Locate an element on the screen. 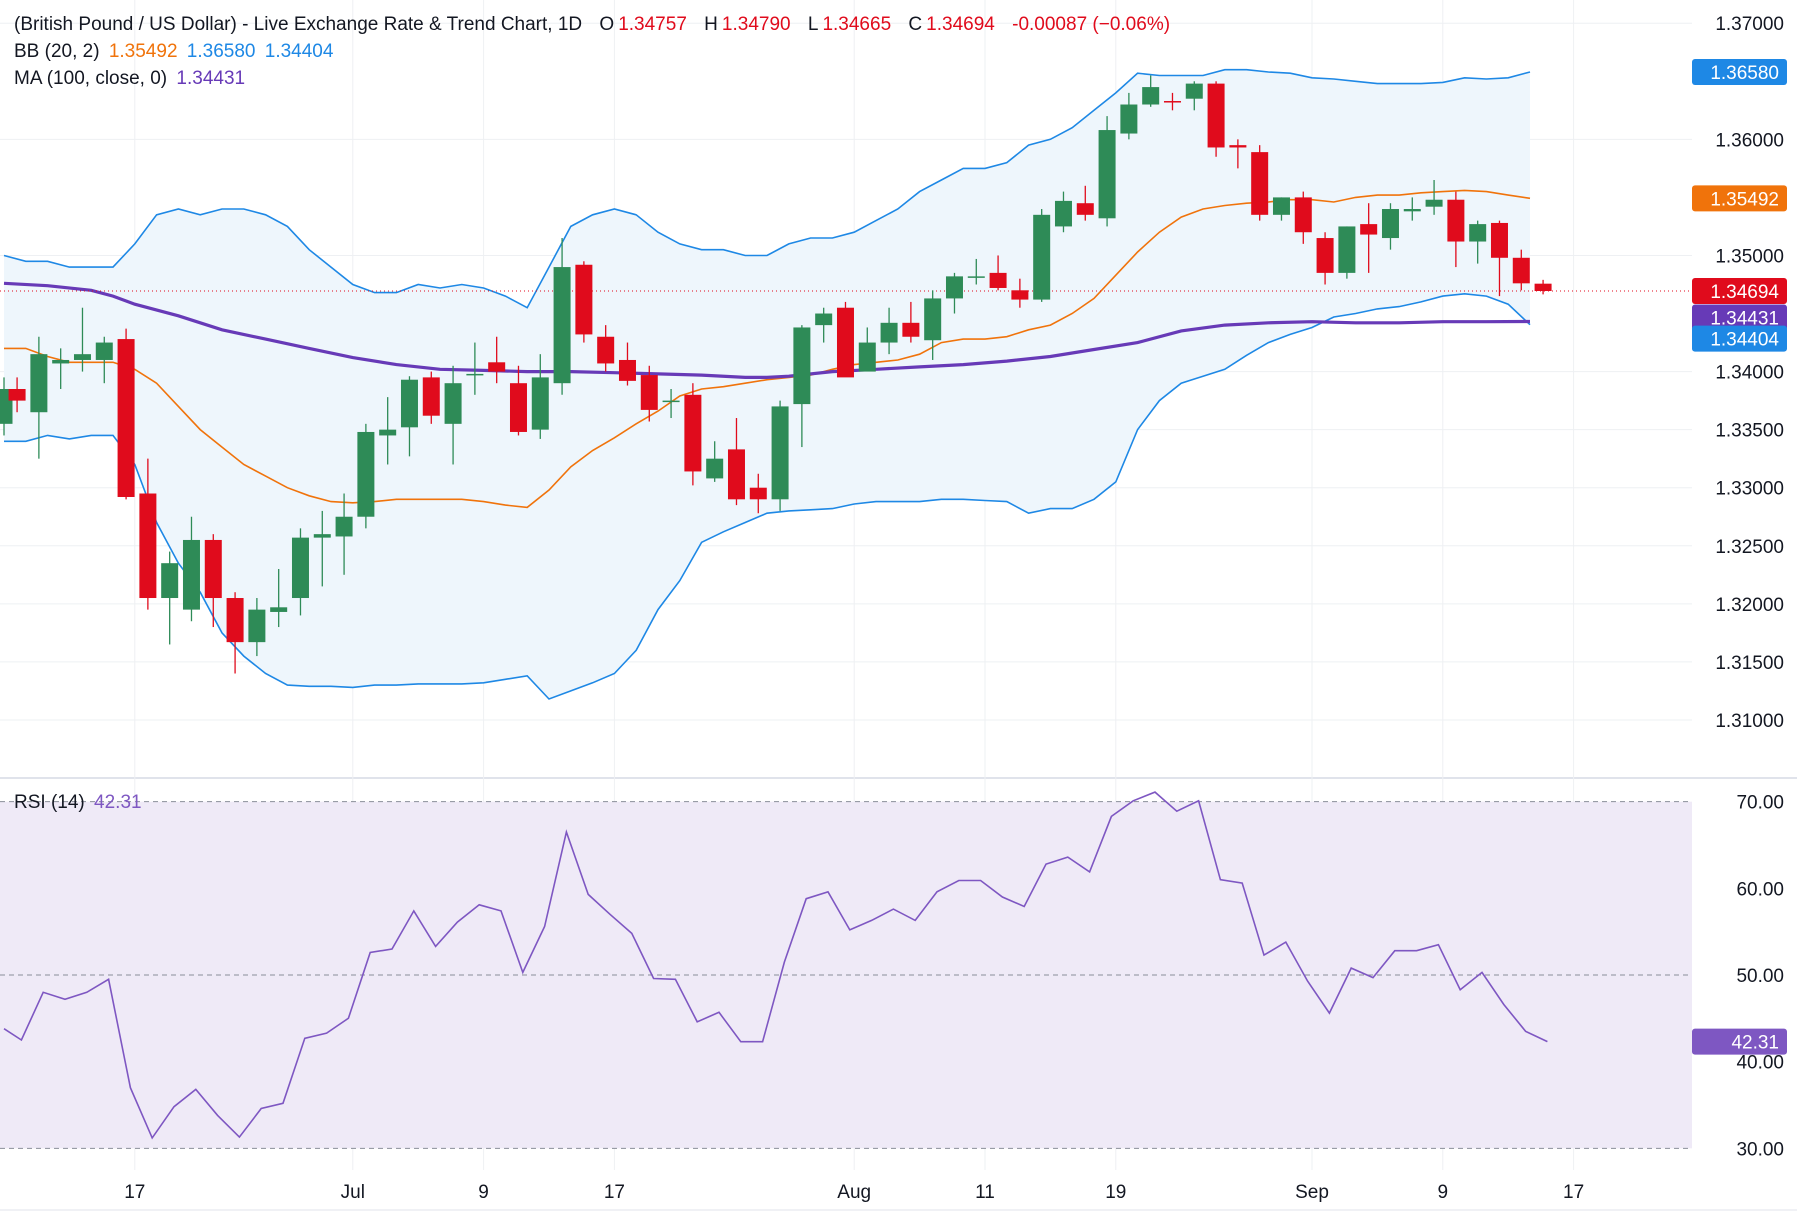 The width and height of the screenshot is (1797, 1223). rsi-tag-bg is located at coordinates (1739, 1041).